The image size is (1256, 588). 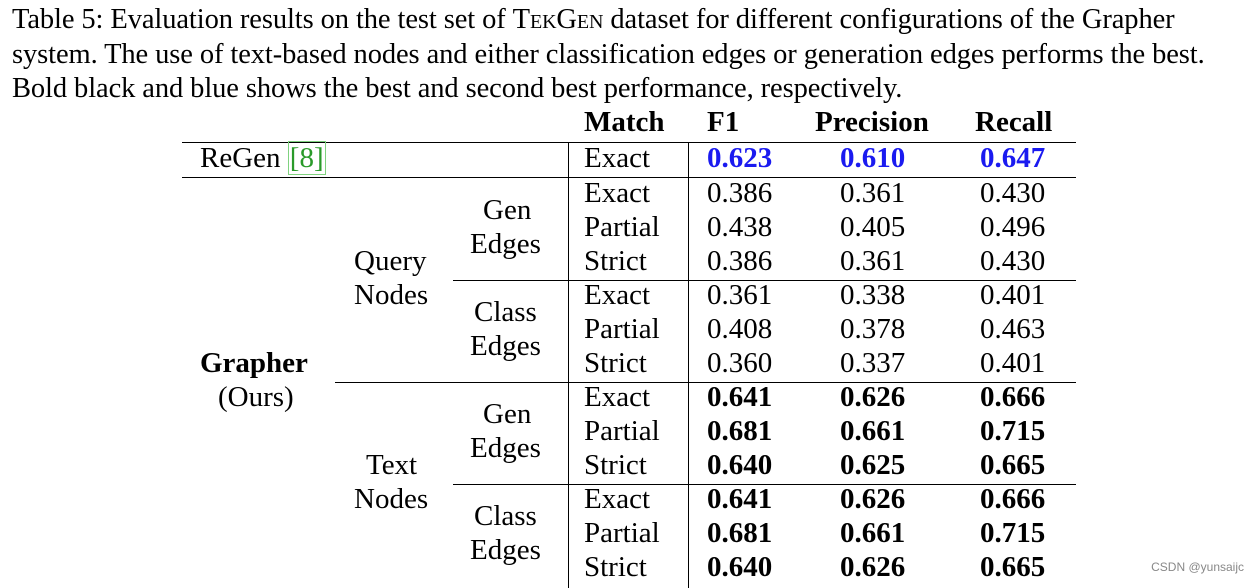 What do you see at coordinates (873, 363) in the screenshot?
I see `row-precision: 0.337` at bounding box center [873, 363].